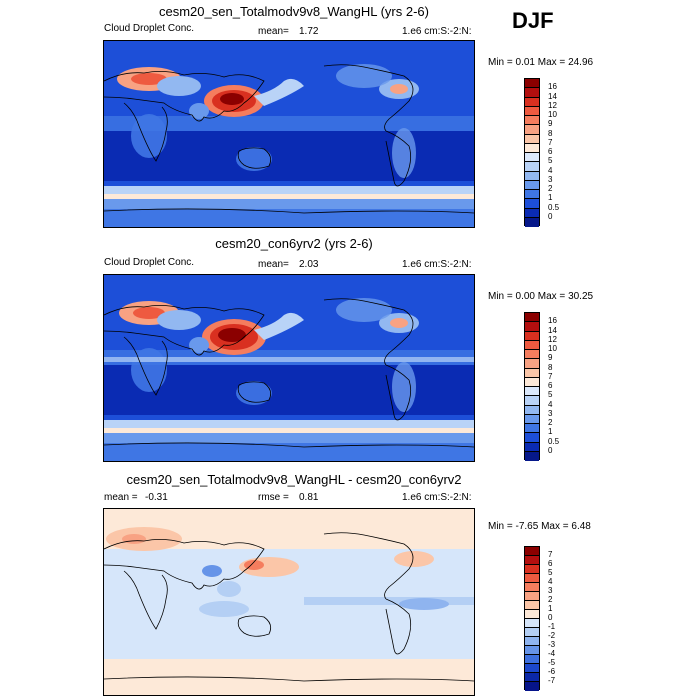 This screenshot has height=700, width=700. What do you see at coordinates (273, 264) in the screenshot?
I see `panel2-mean-label: mean=` at bounding box center [273, 264].